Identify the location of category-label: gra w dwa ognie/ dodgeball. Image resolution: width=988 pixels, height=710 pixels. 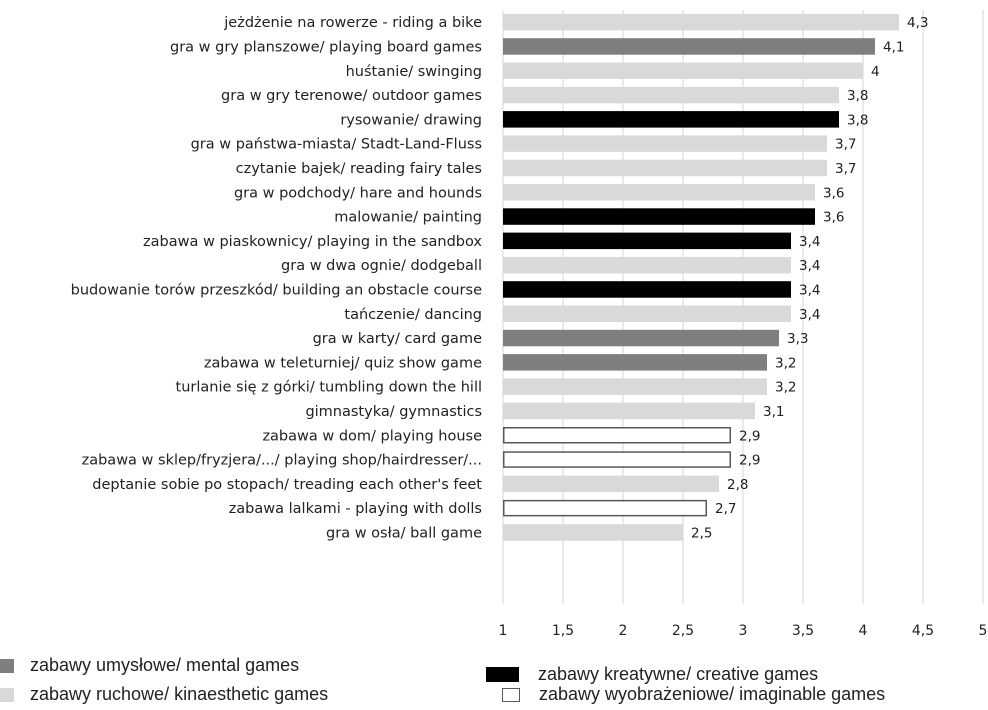
(381, 266).